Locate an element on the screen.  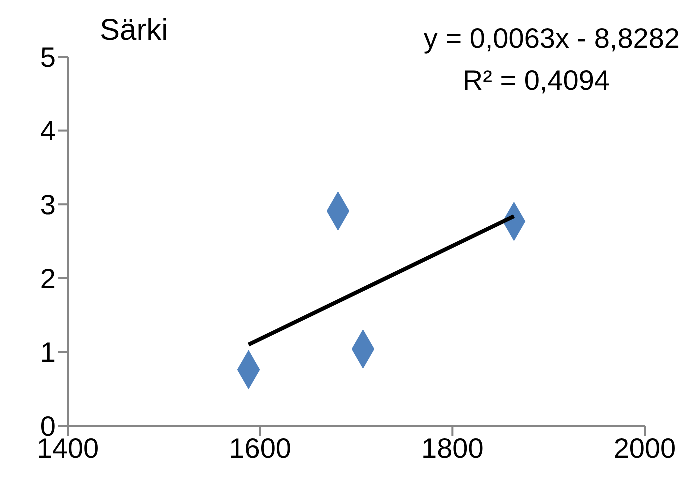
annotation: R² = 0,4094 is located at coordinates (536, 80).